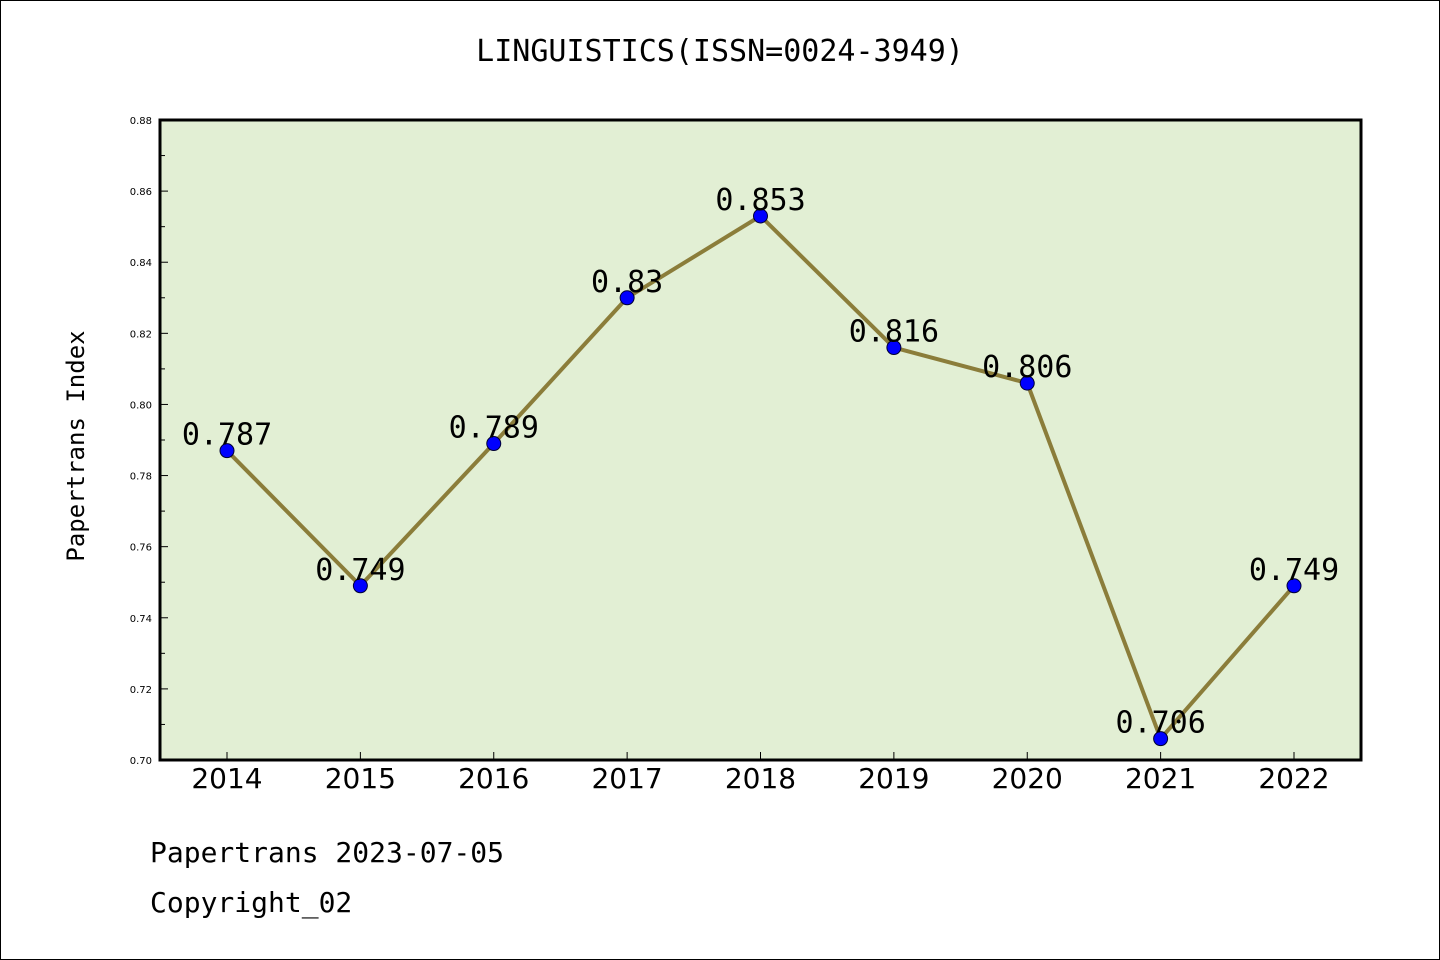 This screenshot has height=960, width=1440. What do you see at coordinates (1160, 723) in the screenshot?
I see `data-label: 0.706` at bounding box center [1160, 723].